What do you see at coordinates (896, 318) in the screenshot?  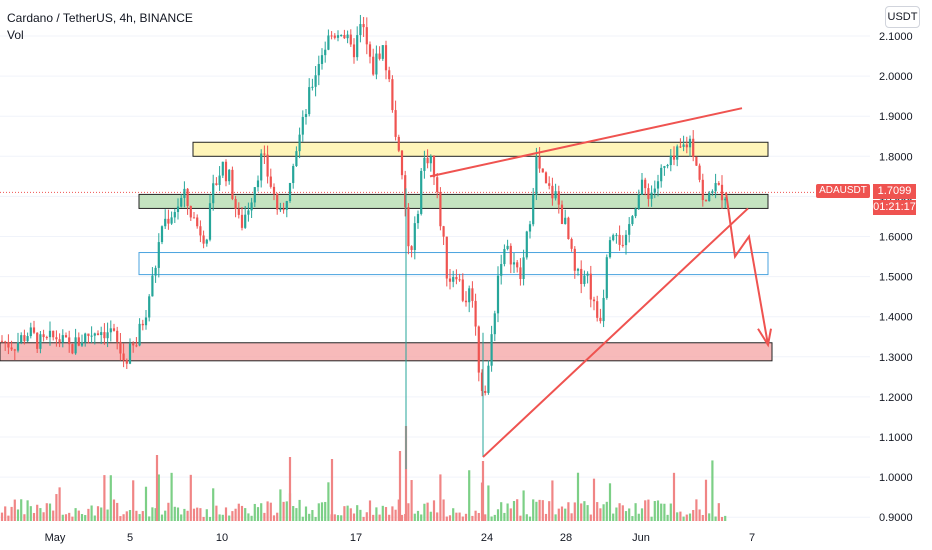 I see `price-tick-label: 1.4000` at bounding box center [896, 318].